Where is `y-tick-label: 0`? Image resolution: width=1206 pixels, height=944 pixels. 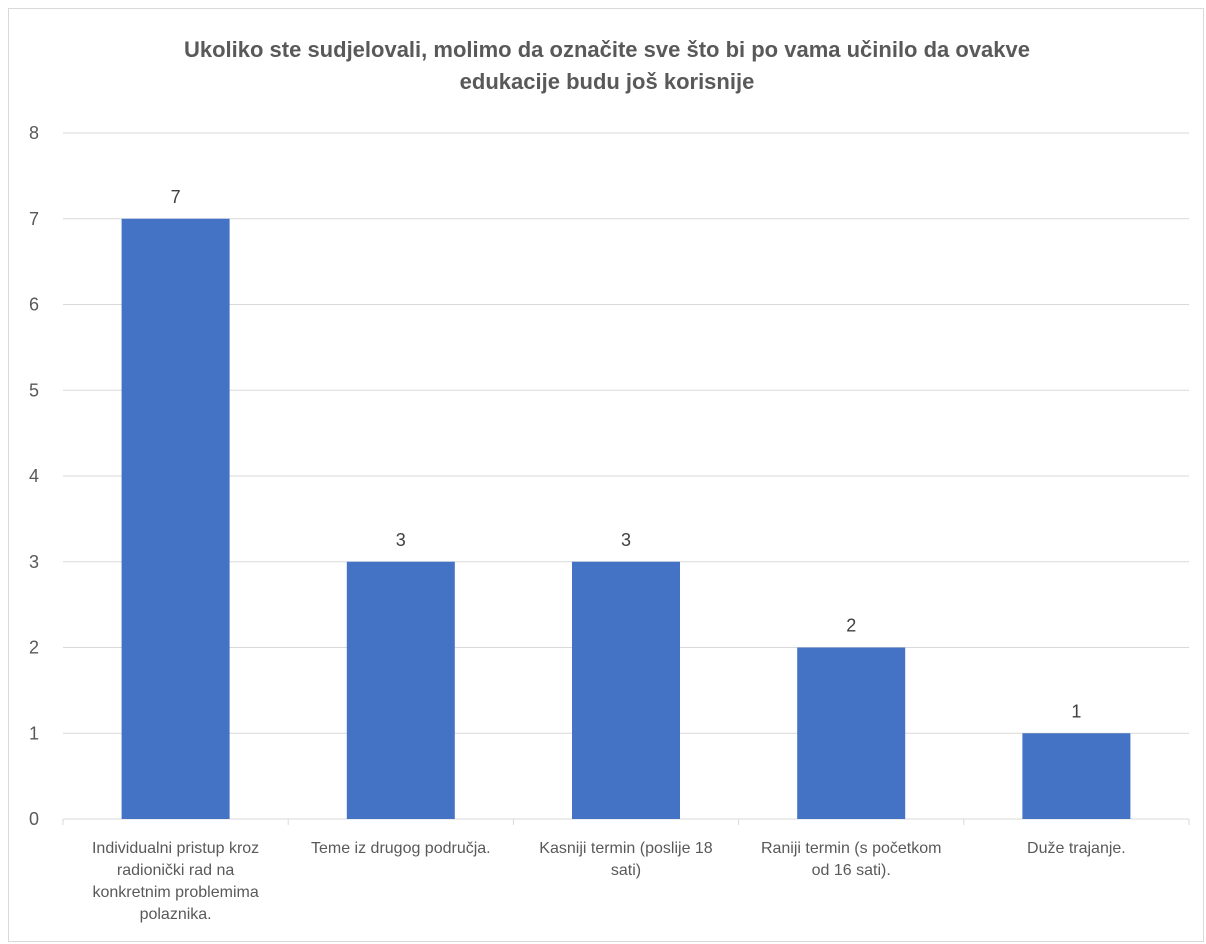
y-tick-label: 0 is located at coordinates (34, 819).